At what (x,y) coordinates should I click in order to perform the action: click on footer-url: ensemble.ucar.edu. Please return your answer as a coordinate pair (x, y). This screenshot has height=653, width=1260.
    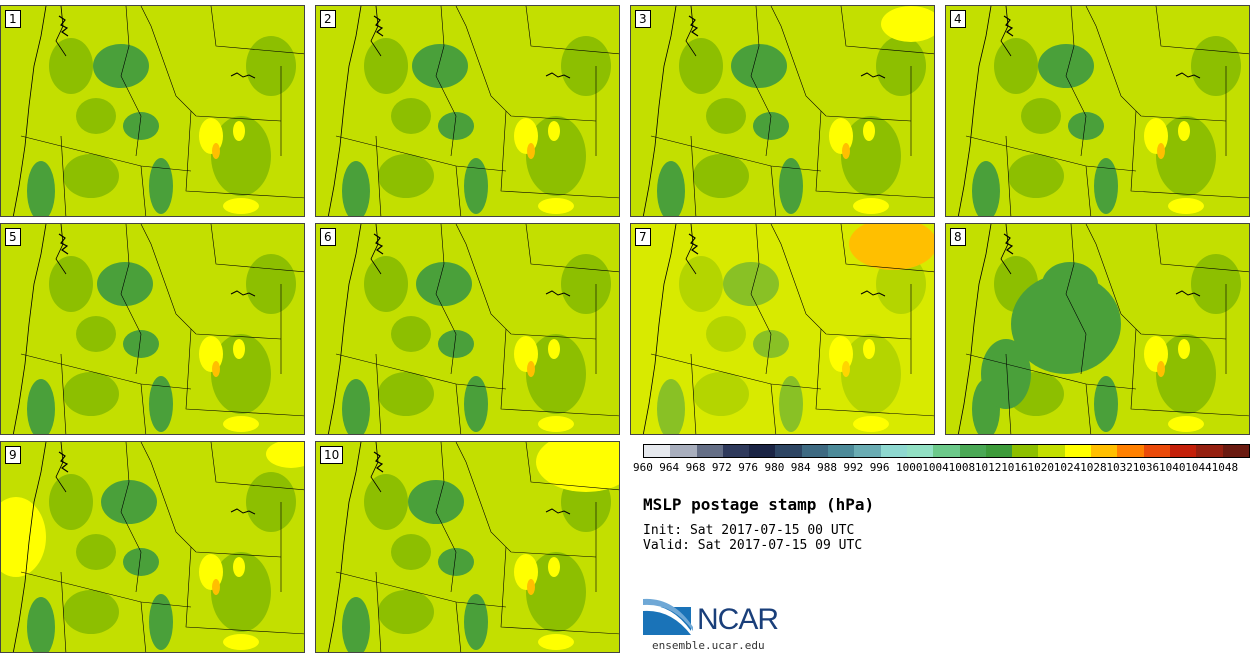
    Looking at the image, I should click on (708, 645).